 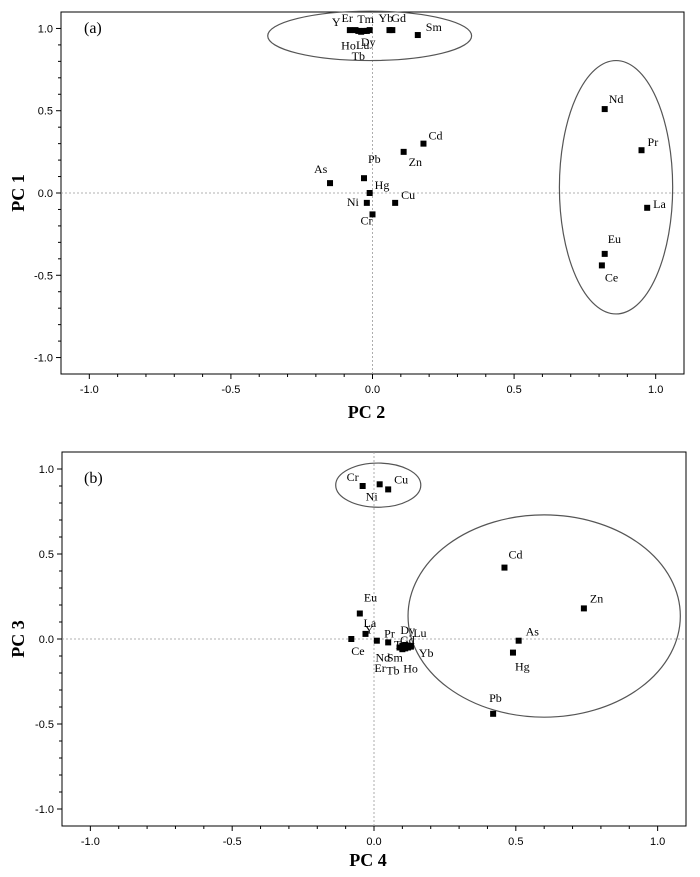 What do you see at coordinates (45, 29) in the screenshot?
I see `y-tick-label-a: 1.0` at bounding box center [45, 29].